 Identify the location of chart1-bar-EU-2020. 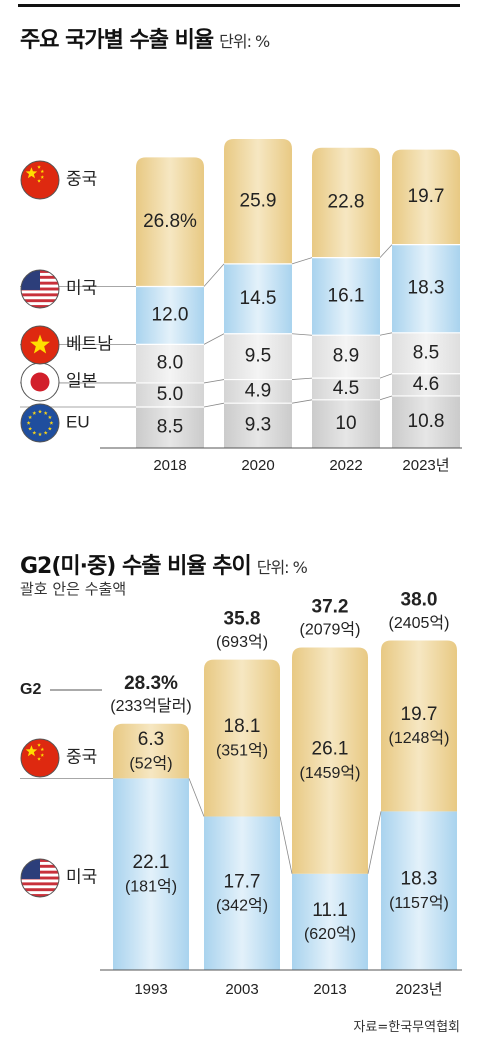
(258, 425).